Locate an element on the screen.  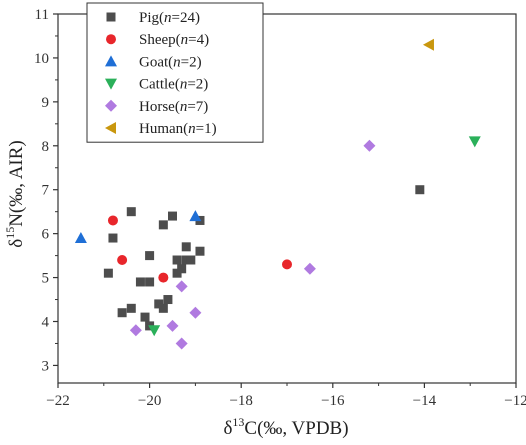
x-tick-label: −20 is located at coordinates (149, 401).